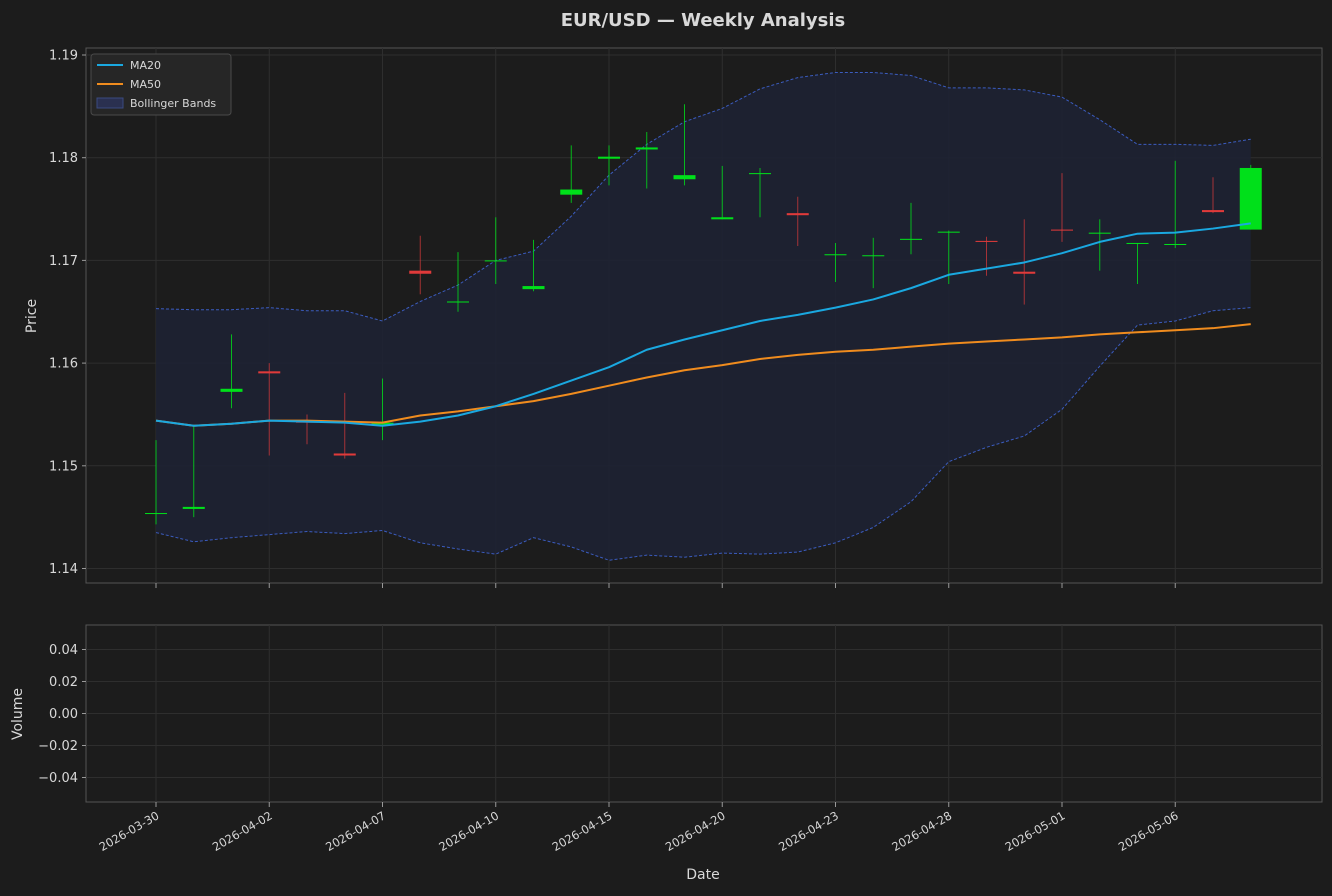 Image resolution: width=1332 pixels, height=896 pixels. I want to click on legend-label-ma50: MA50, so click(145, 84).